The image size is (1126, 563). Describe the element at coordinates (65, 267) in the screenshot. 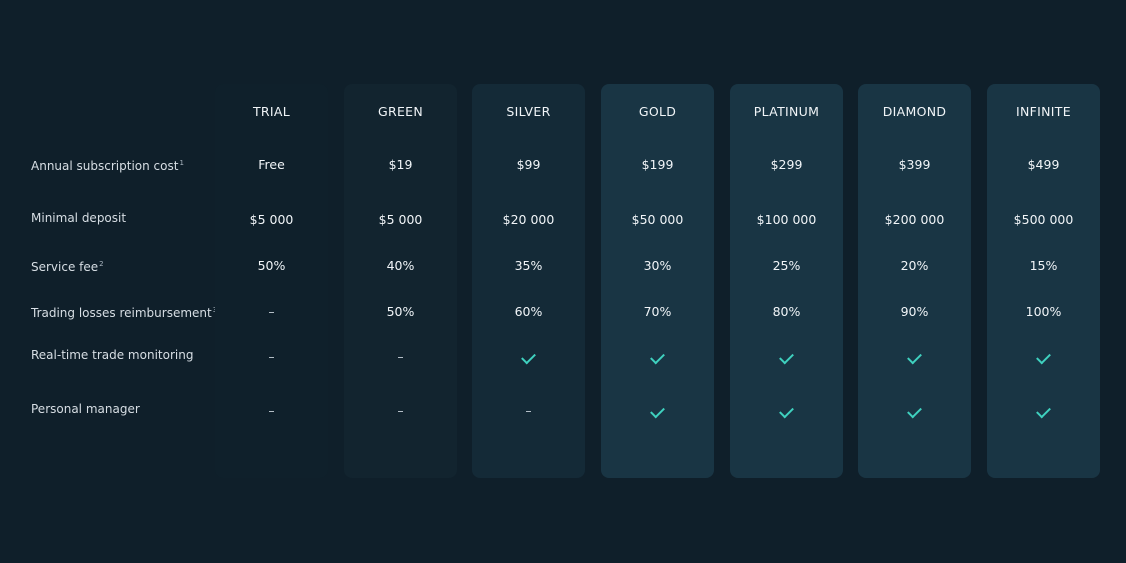

I see `row-label-text: Service fee` at that location.